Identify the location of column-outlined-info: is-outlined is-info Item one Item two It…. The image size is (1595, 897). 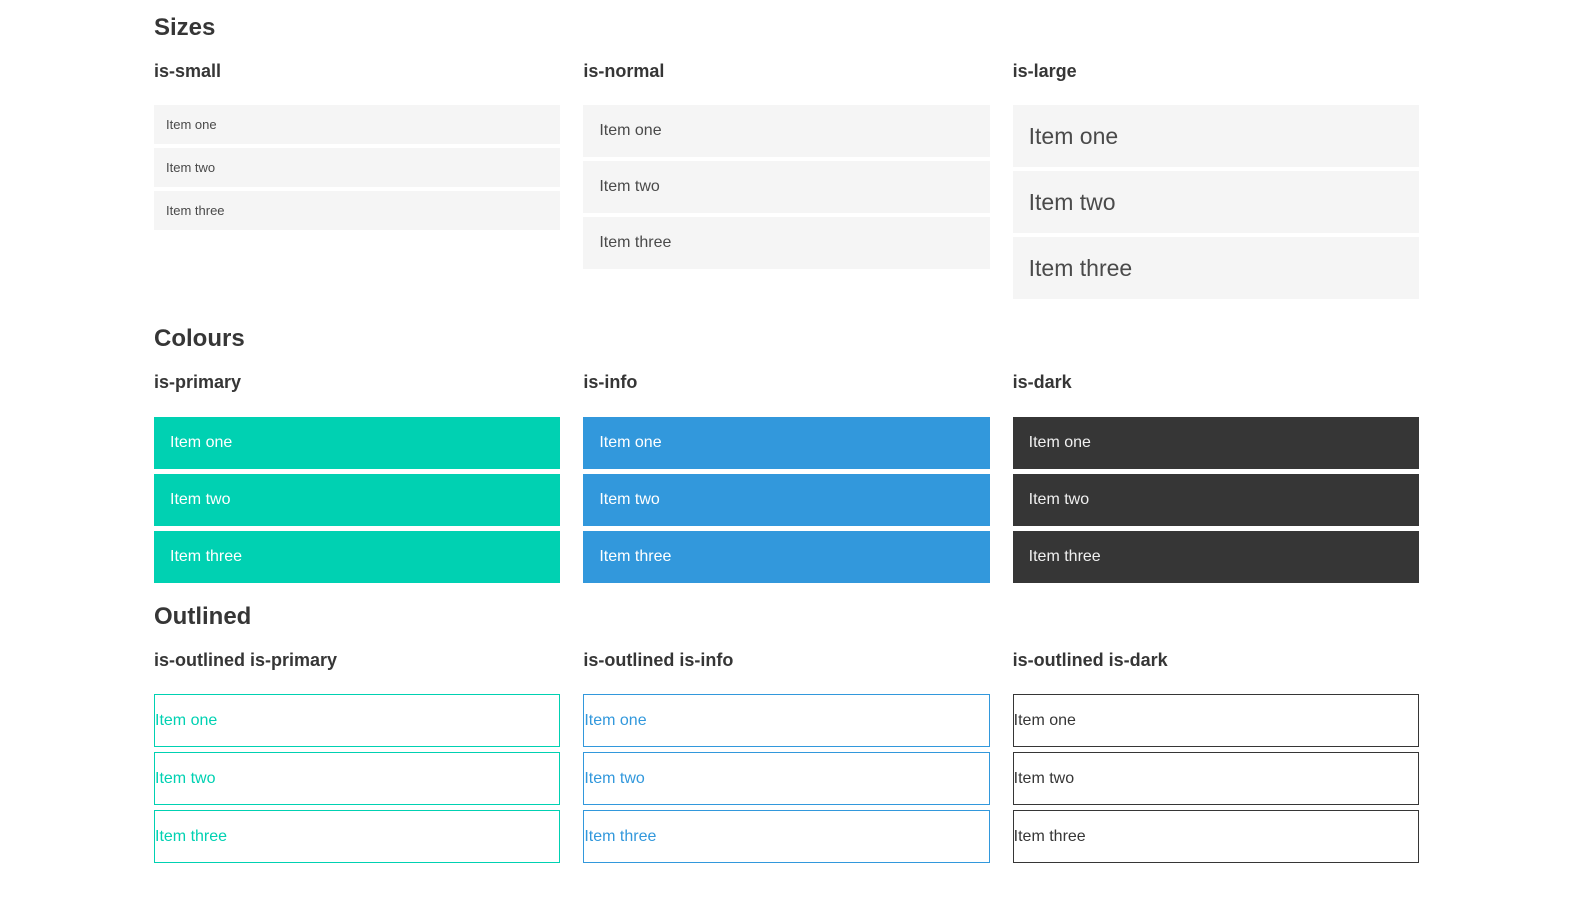
(786, 748).